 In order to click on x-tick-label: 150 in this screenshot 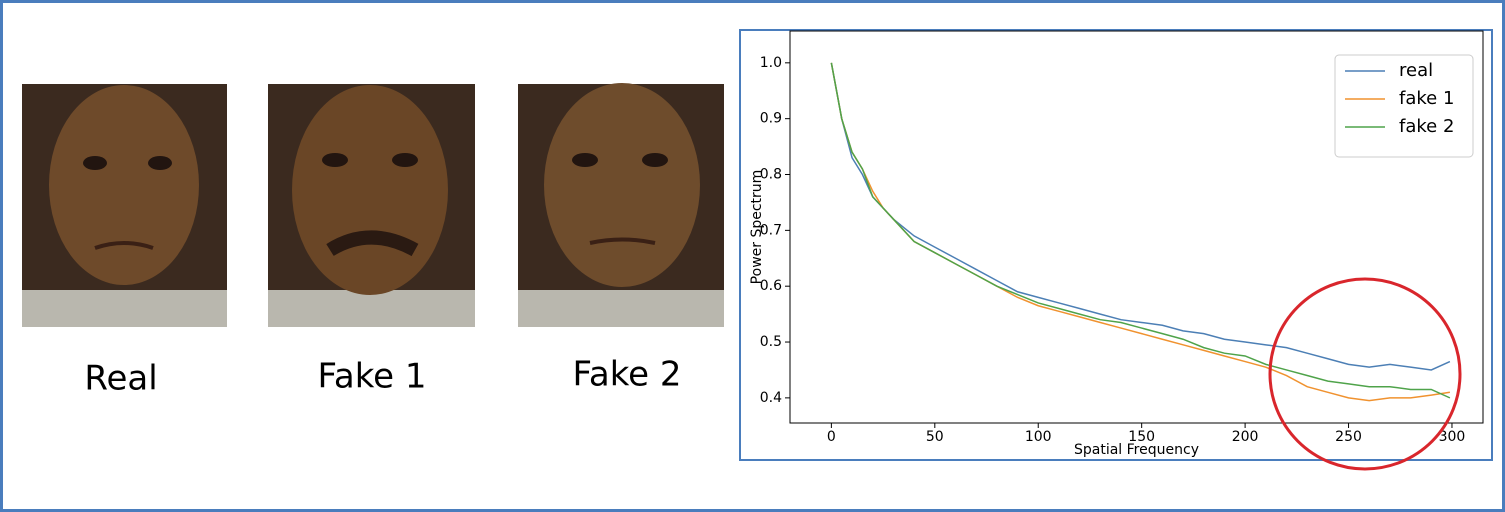, I will do `click(1141, 437)`.